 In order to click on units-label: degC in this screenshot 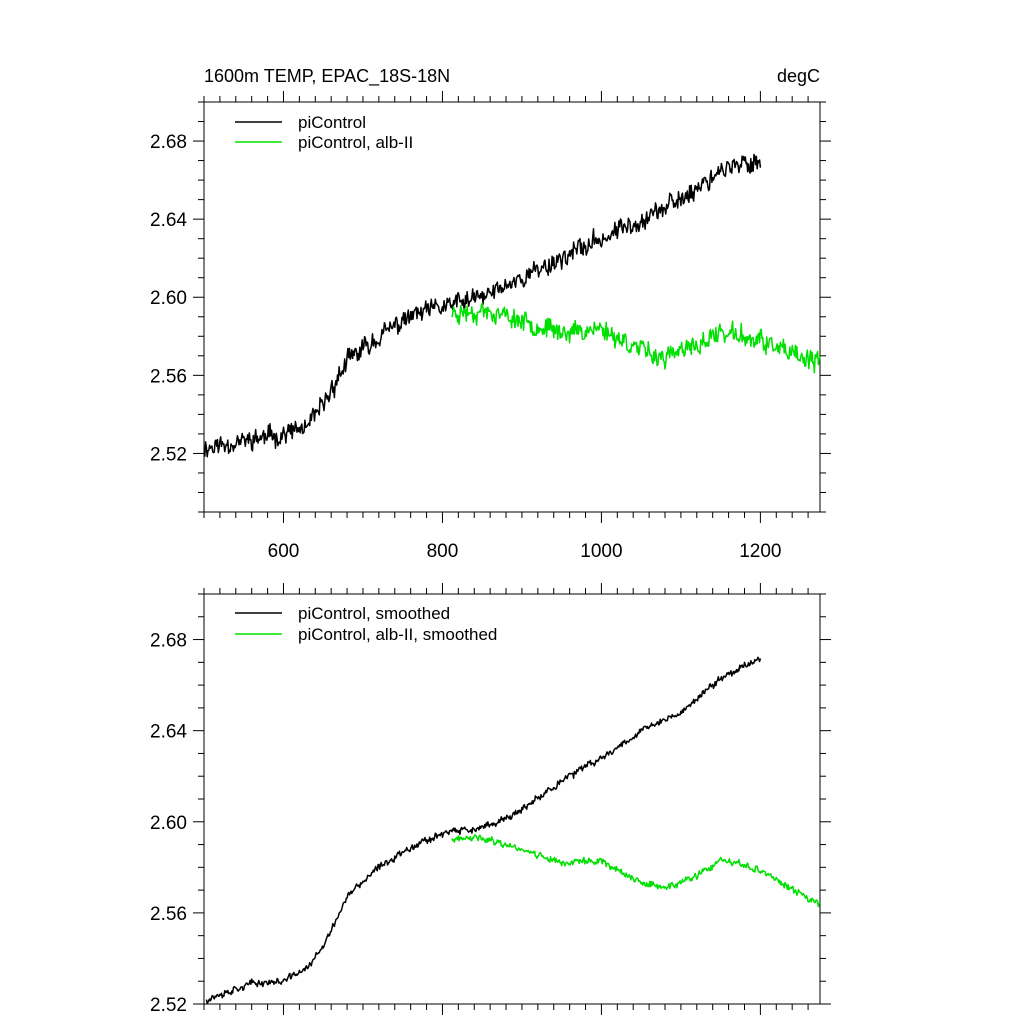, I will do `click(798, 76)`.